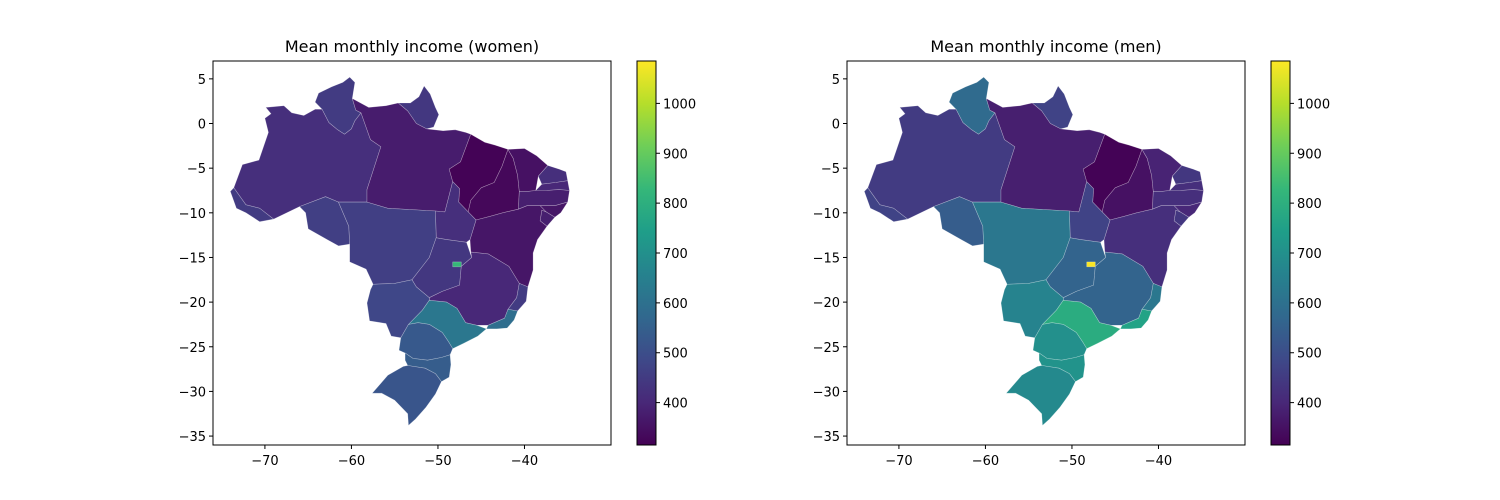 The image size is (1500, 500). What do you see at coordinates (1127, 185) in the screenshot?
I see `state-piaui: Piauí` at bounding box center [1127, 185].